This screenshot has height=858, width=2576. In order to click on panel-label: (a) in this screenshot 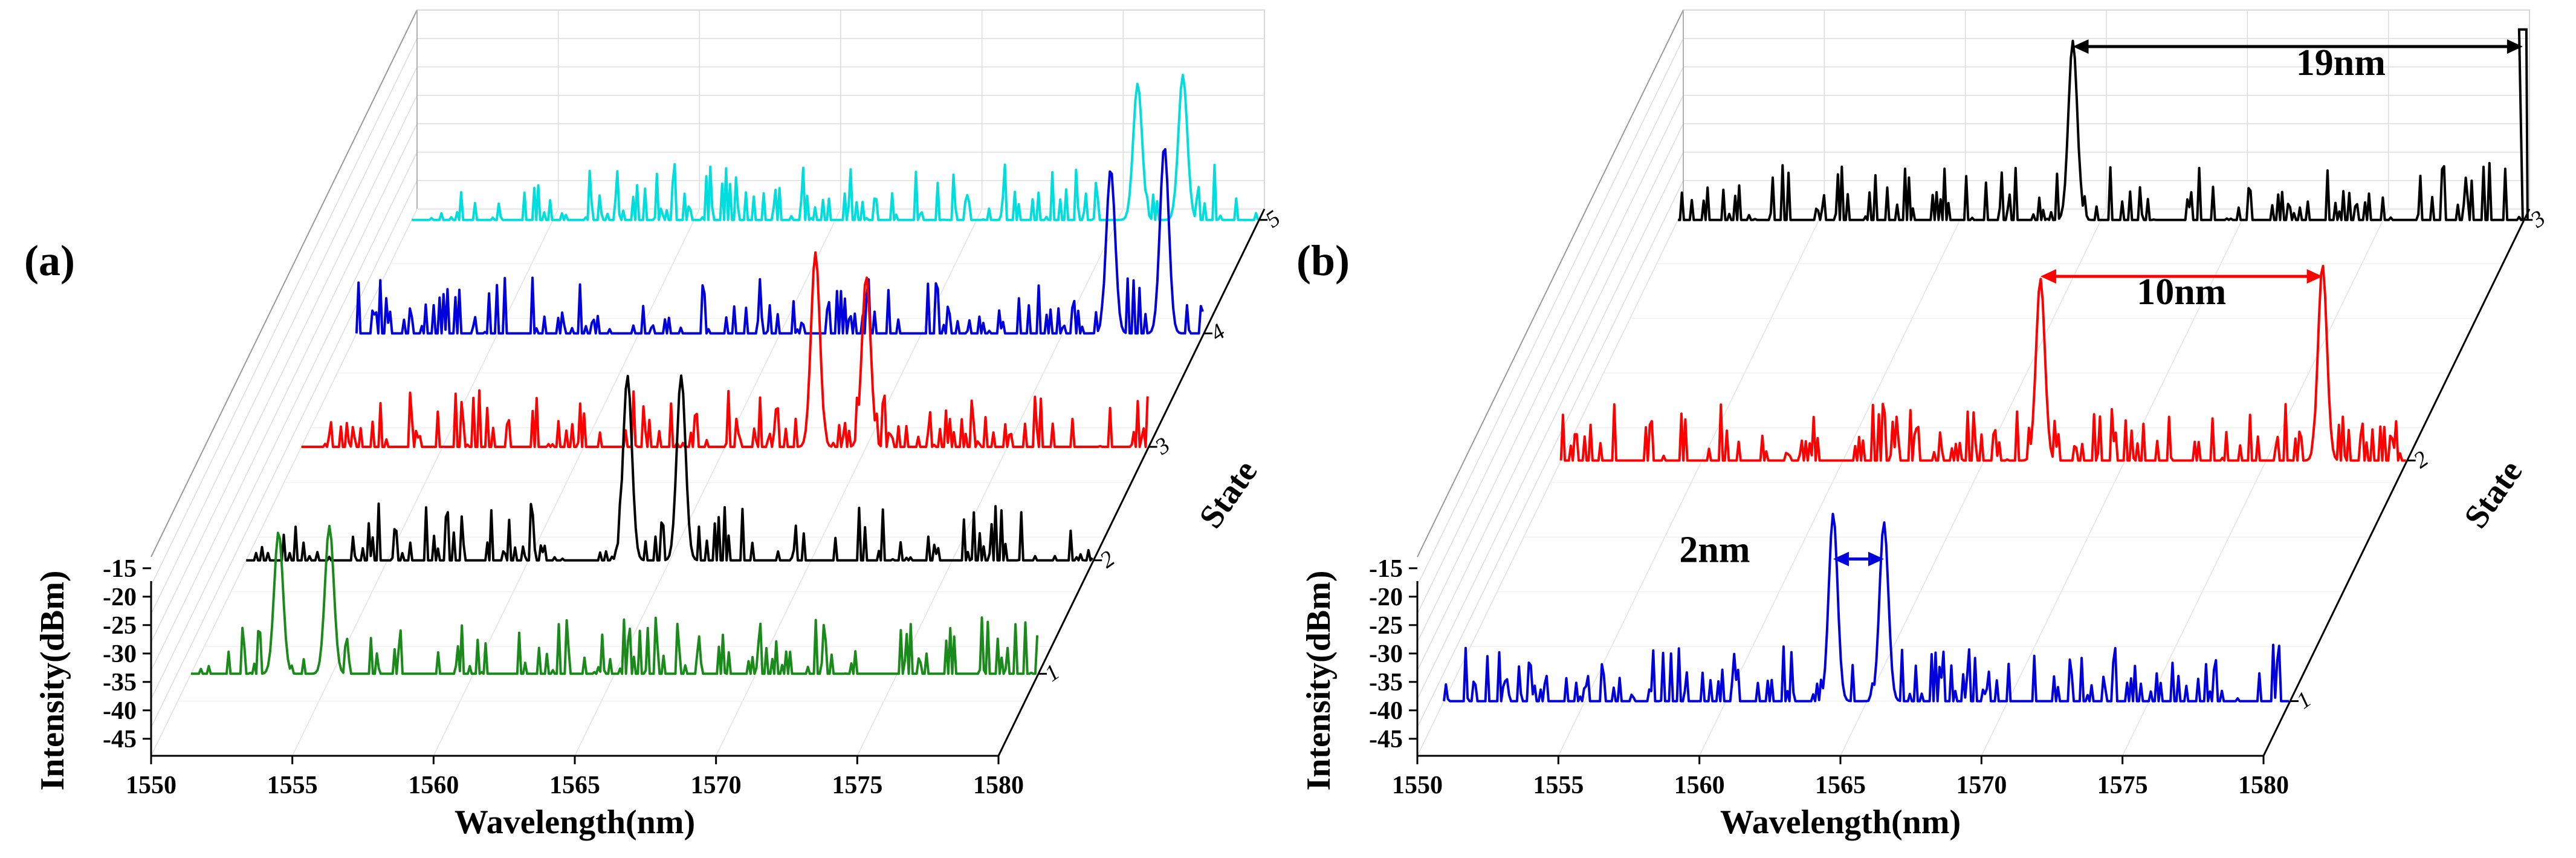, I will do `click(49, 260)`.